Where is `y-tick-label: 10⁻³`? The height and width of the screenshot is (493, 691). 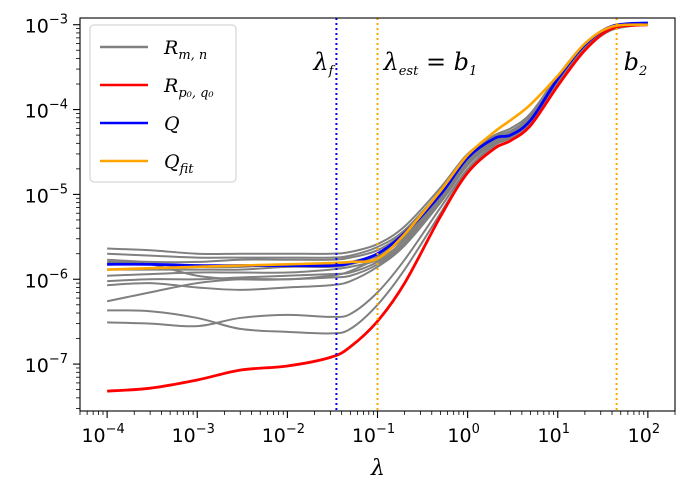
y-tick-label: 10⁻³ is located at coordinates (46, 25).